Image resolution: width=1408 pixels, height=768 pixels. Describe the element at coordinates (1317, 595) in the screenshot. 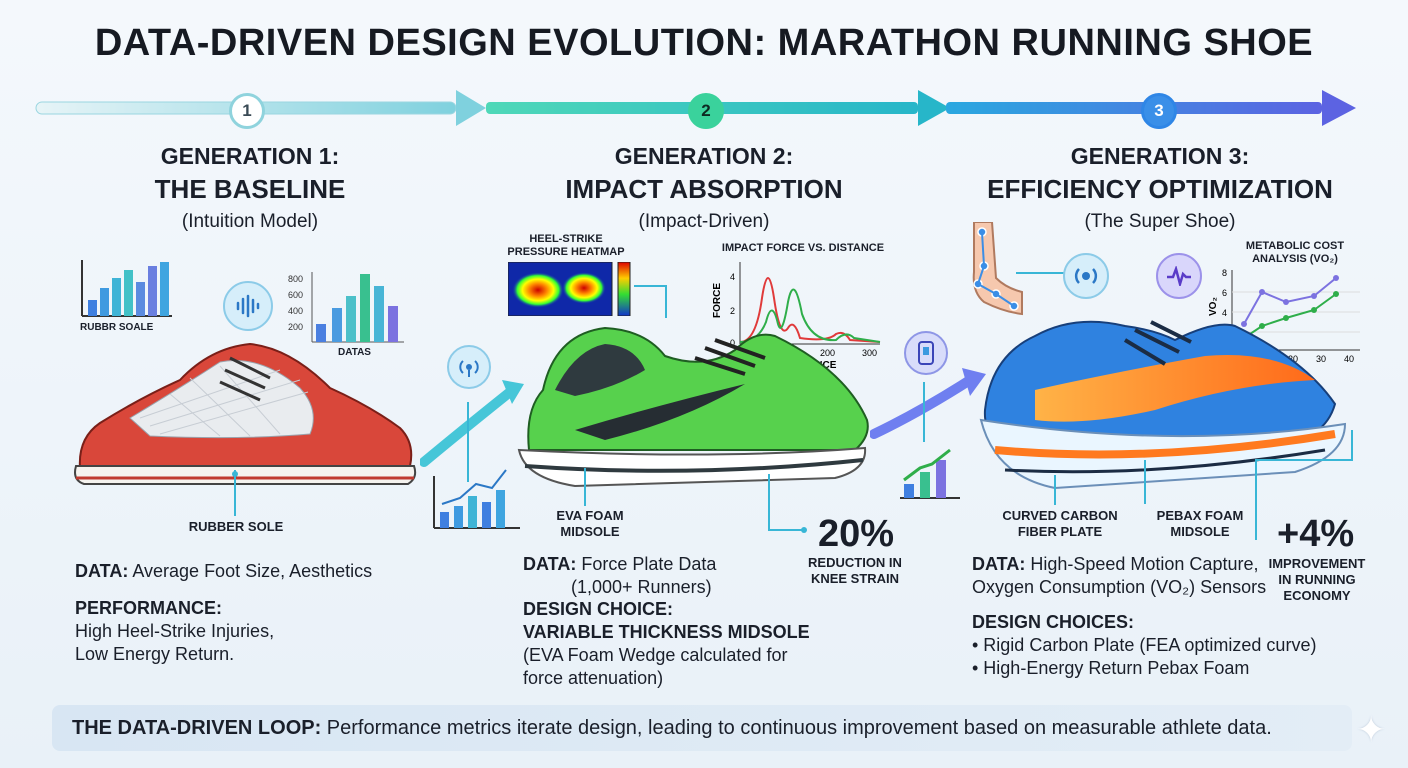

I see `gen3-stat-caption-3: ECONOMY` at that location.